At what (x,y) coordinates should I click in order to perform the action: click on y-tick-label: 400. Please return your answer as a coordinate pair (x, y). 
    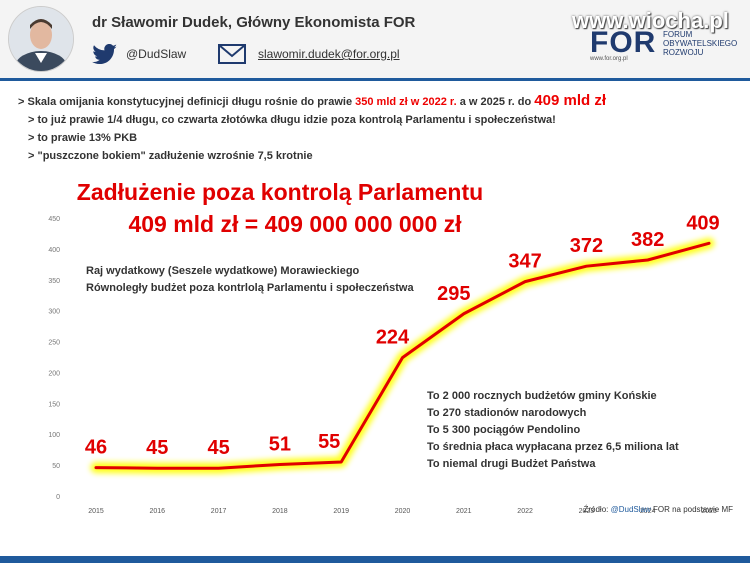
    Looking at the image, I should click on (54, 250).